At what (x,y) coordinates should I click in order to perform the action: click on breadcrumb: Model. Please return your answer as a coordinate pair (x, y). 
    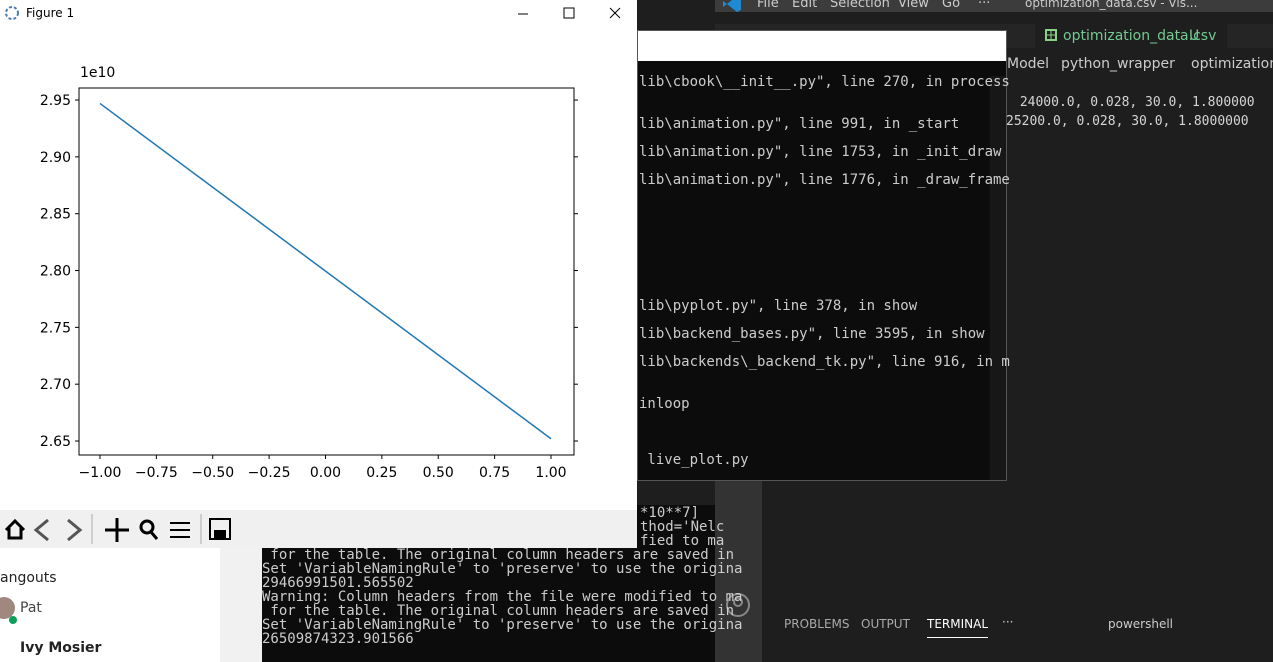
    Looking at the image, I should click on (1028, 64).